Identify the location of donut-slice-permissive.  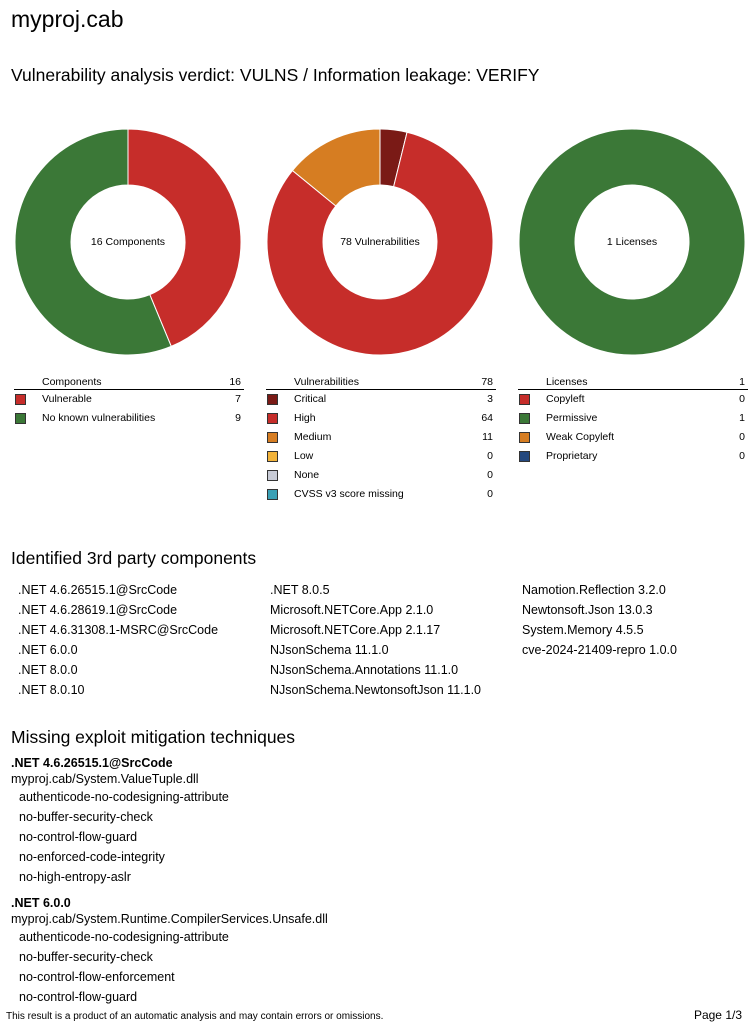
(632, 242).